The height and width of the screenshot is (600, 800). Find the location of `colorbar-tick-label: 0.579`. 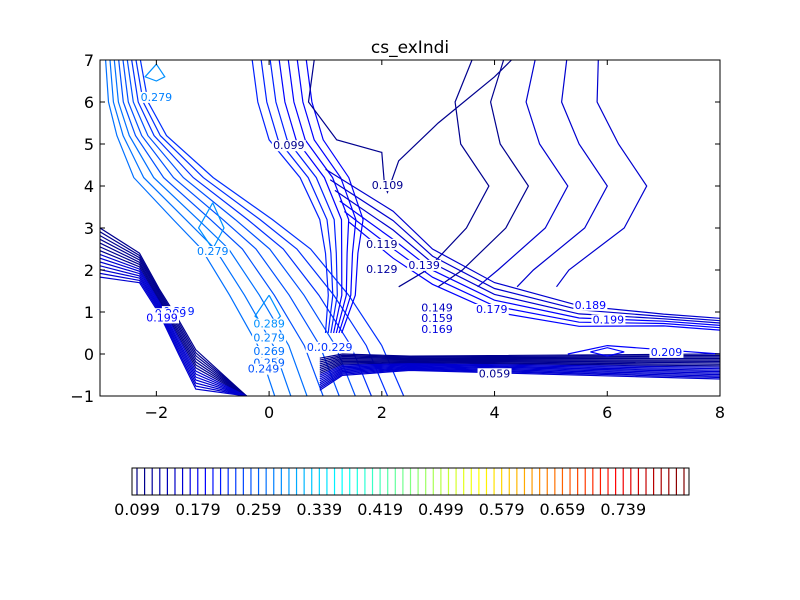

colorbar-tick-label: 0.579 is located at coordinates (502, 509).